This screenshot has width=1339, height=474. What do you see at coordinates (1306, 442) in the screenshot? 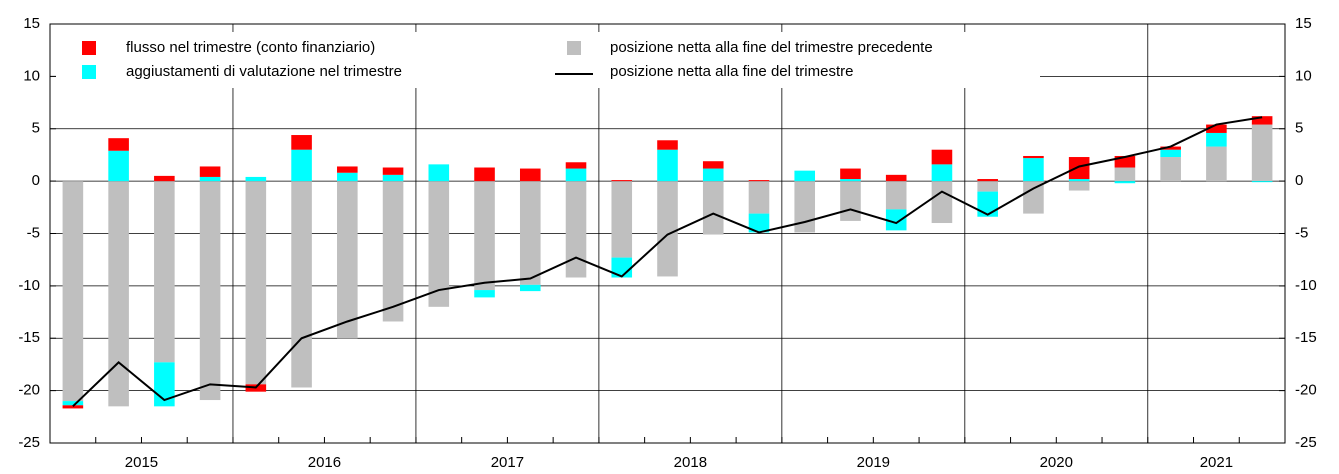
I see `y2-tick-label: -25` at bounding box center [1306, 442].